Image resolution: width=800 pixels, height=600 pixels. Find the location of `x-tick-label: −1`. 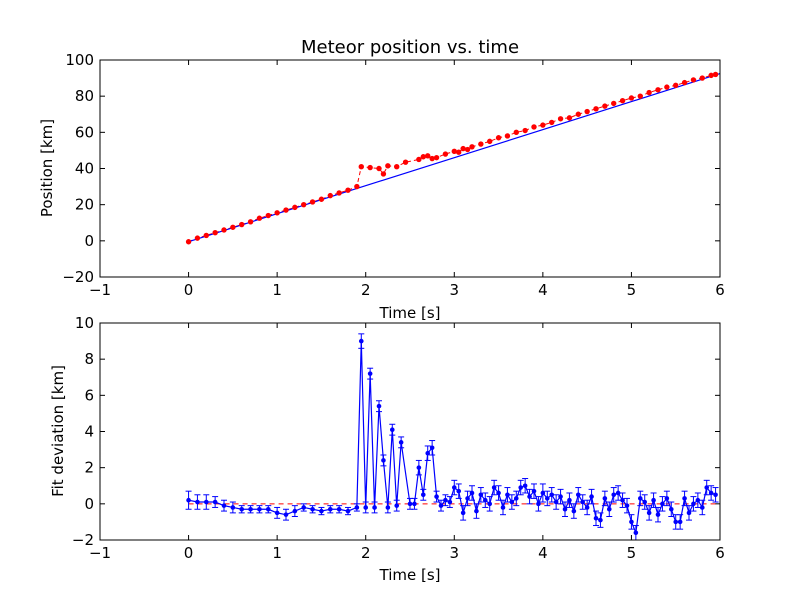

x-tick-label: −1 is located at coordinates (100, 553).